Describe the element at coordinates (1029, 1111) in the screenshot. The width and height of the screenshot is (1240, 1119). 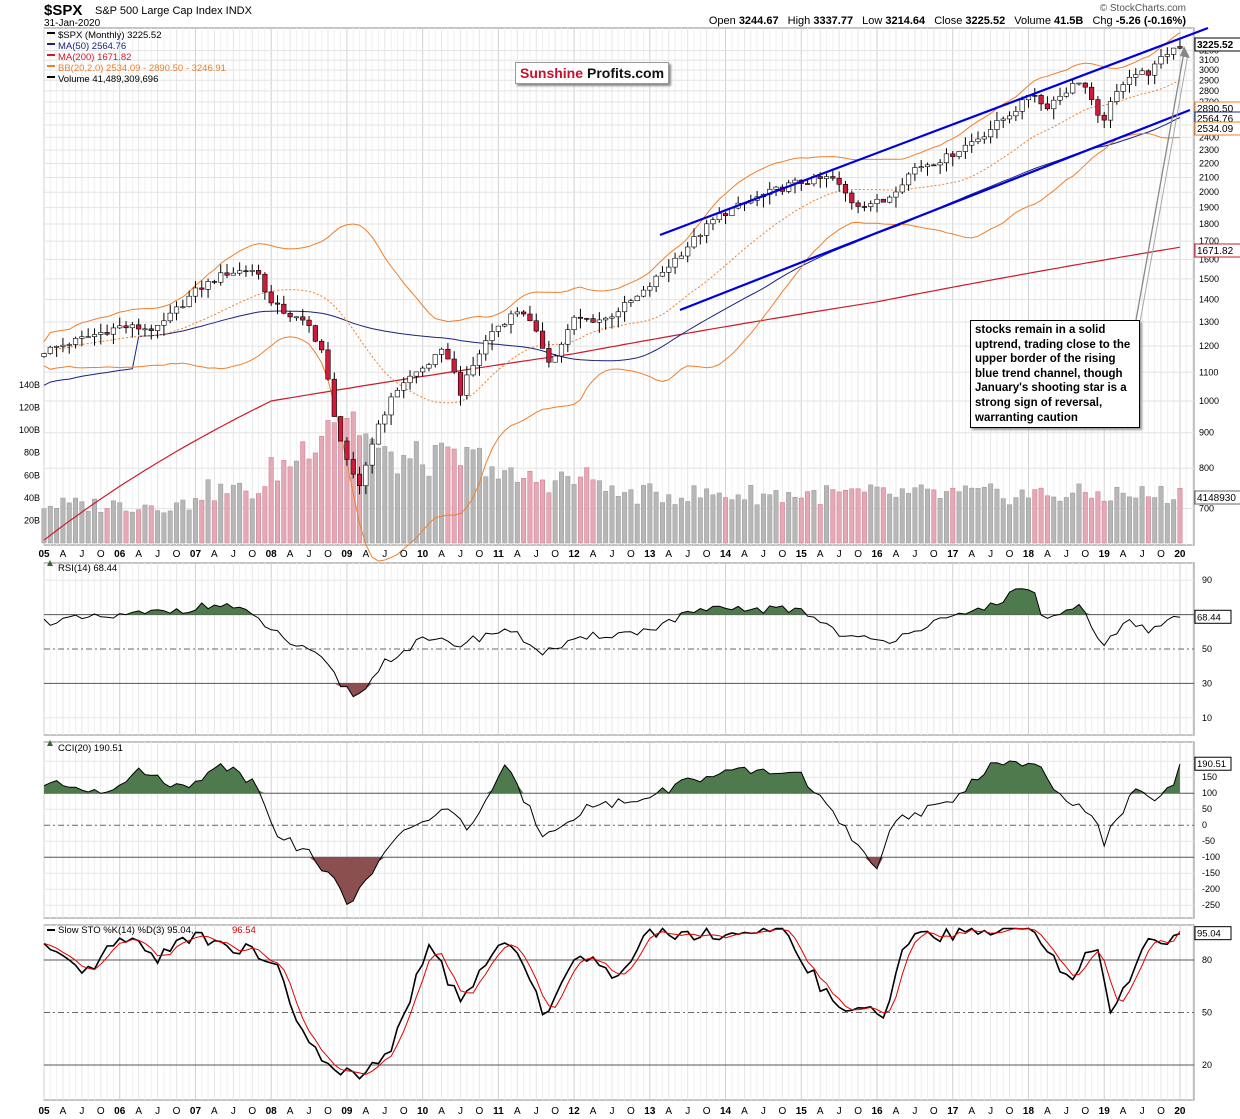
I see `bottom-x-tick: 18` at that location.